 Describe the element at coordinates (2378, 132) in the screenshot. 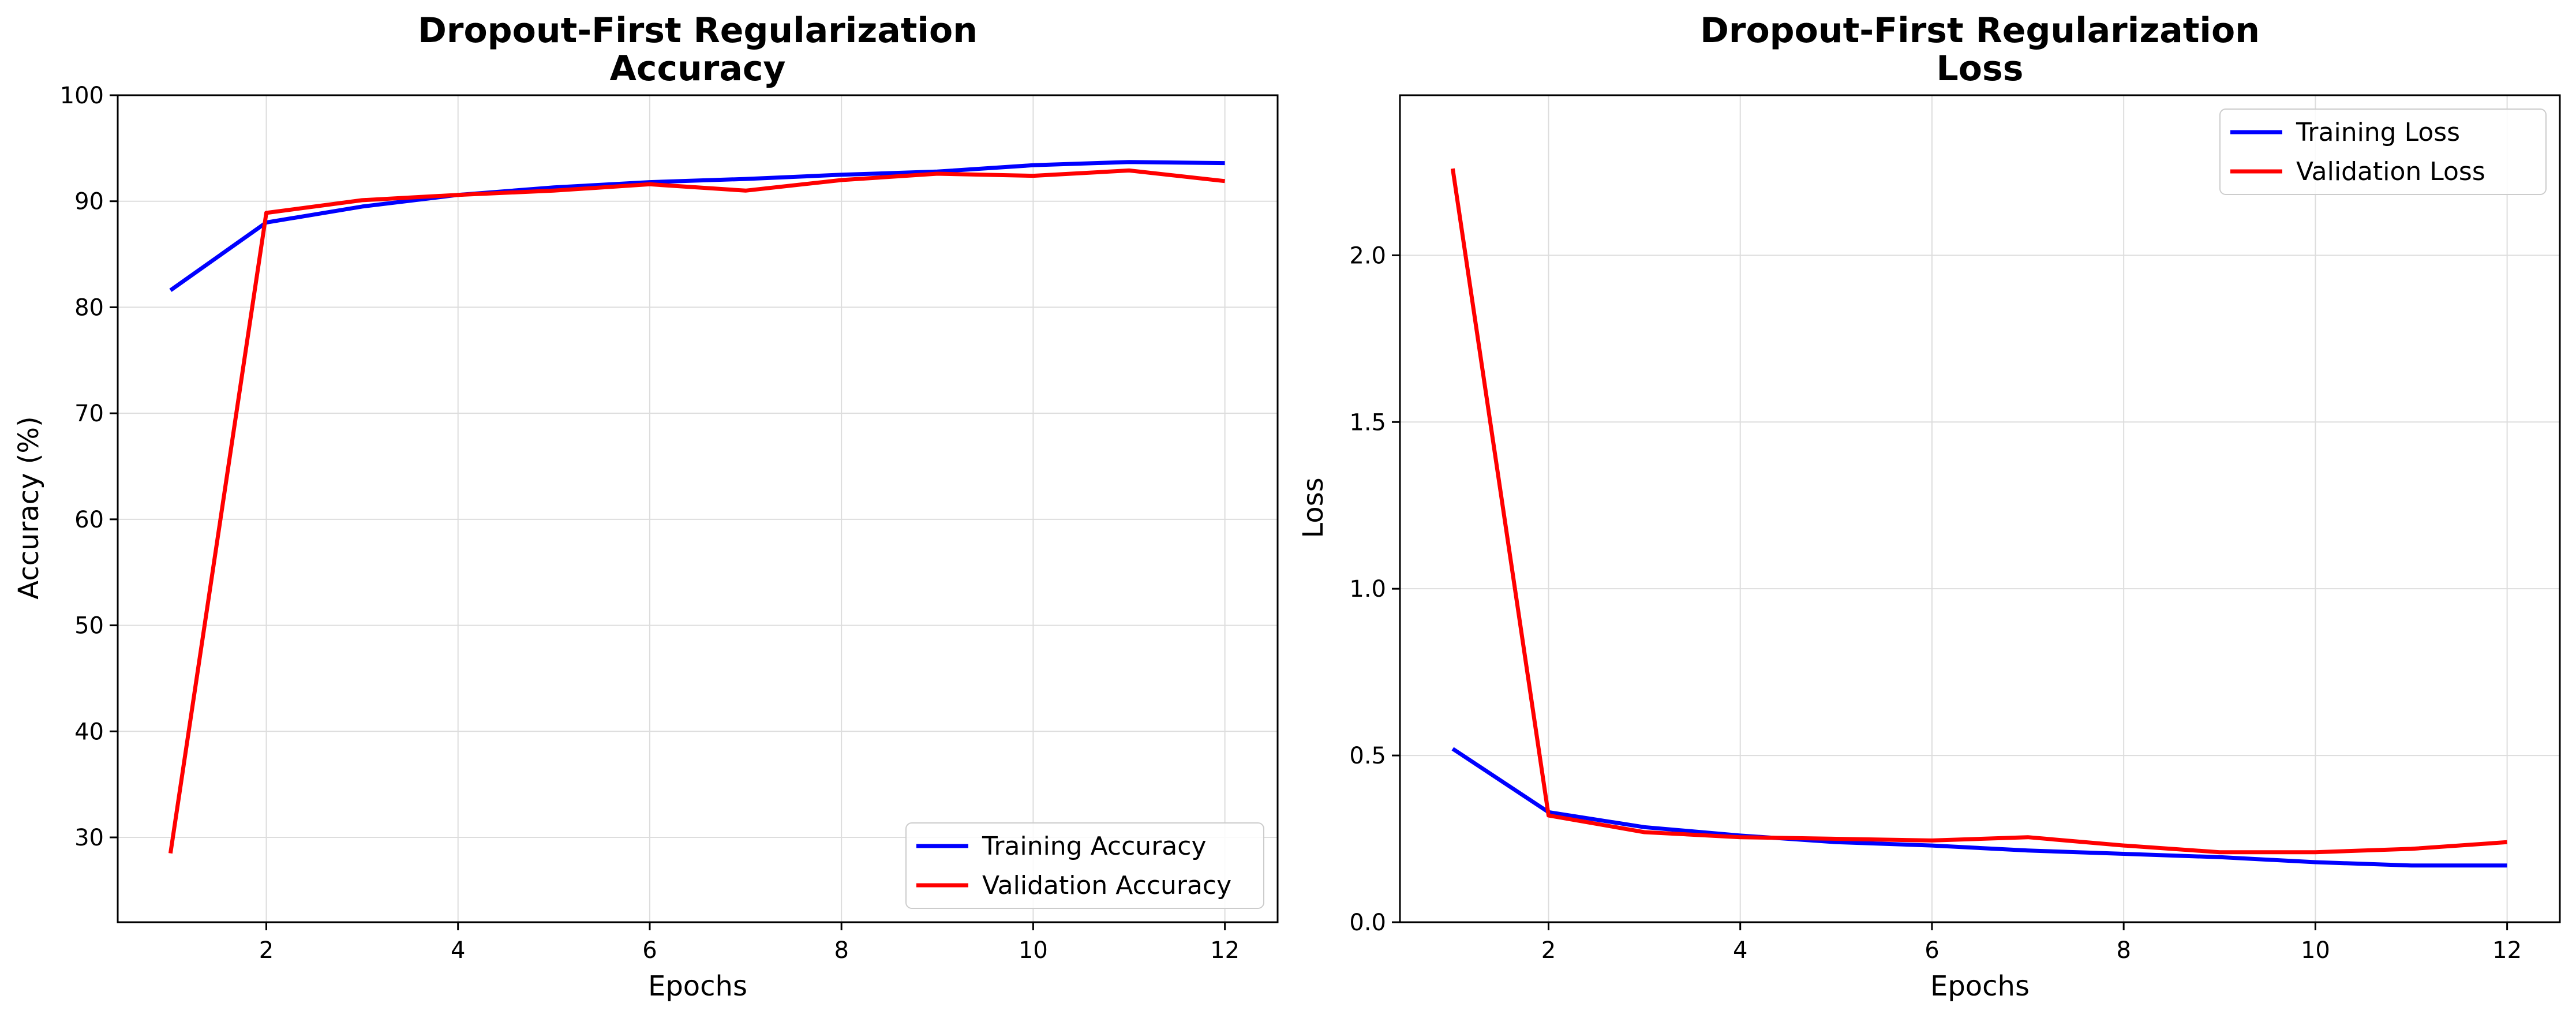

I see `legend-label: Training Loss` at that location.